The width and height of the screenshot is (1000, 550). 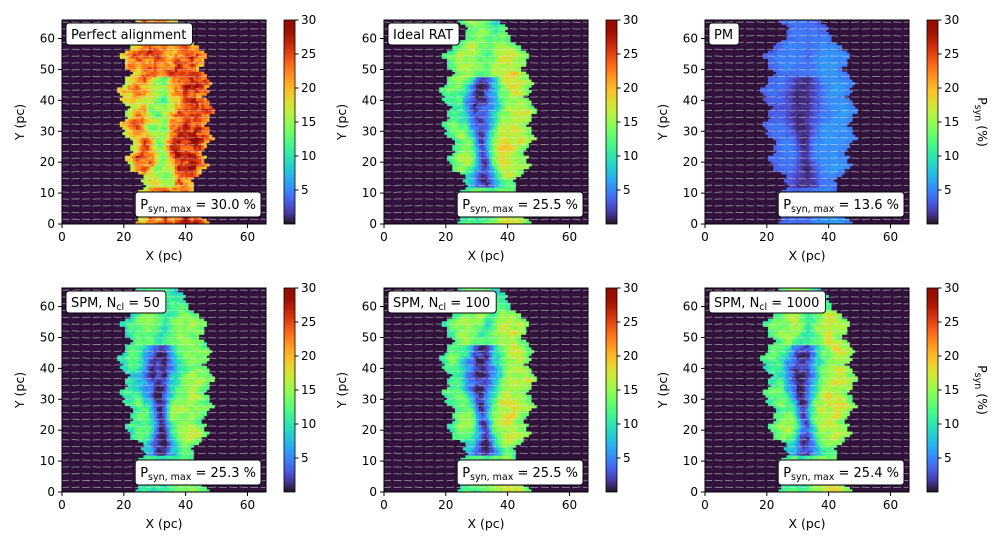 I want to click on colorbar, so click(x=932, y=390).